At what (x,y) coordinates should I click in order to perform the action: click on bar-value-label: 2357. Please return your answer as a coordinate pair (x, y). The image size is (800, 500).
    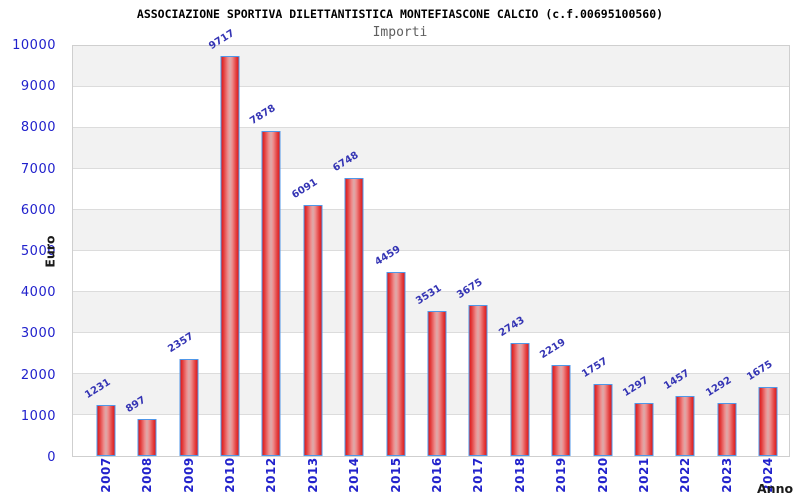
    Looking at the image, I should click on (180, 342).